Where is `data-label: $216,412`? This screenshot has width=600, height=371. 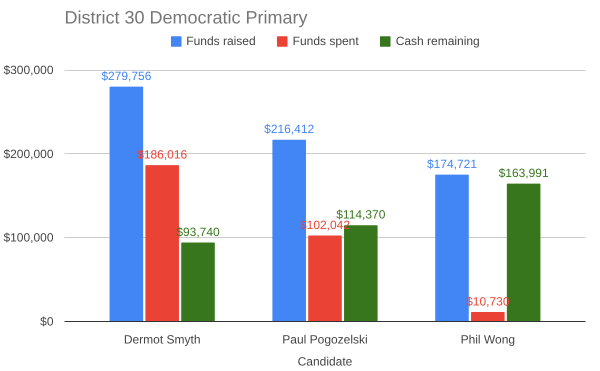
data-label: $216,412 is located at coordinates (289, 129).